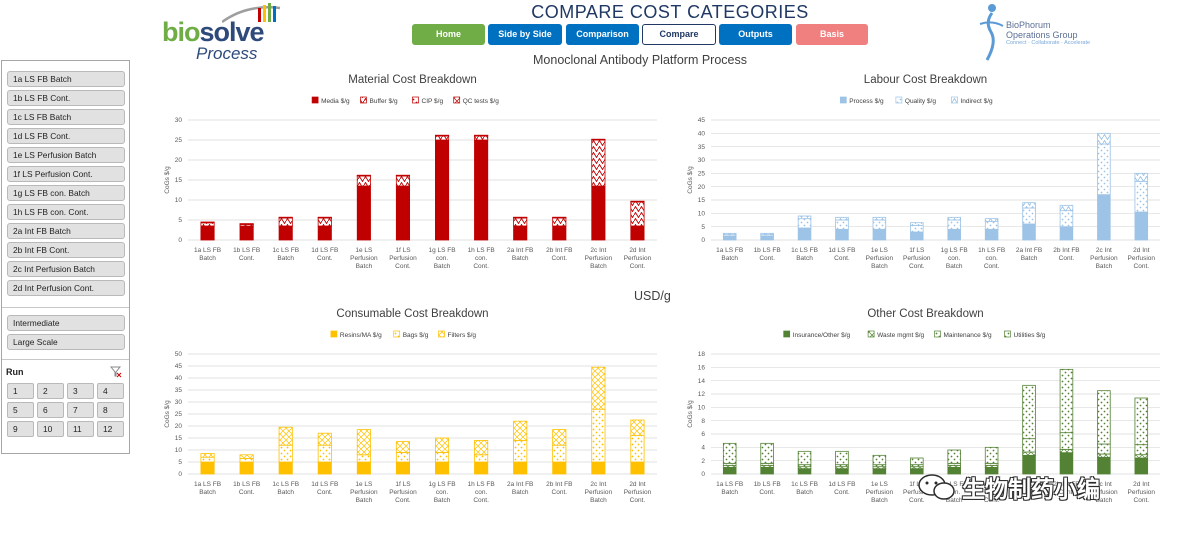  I want to click on legend-item: Resins/MA $/g, so click(356, 334).